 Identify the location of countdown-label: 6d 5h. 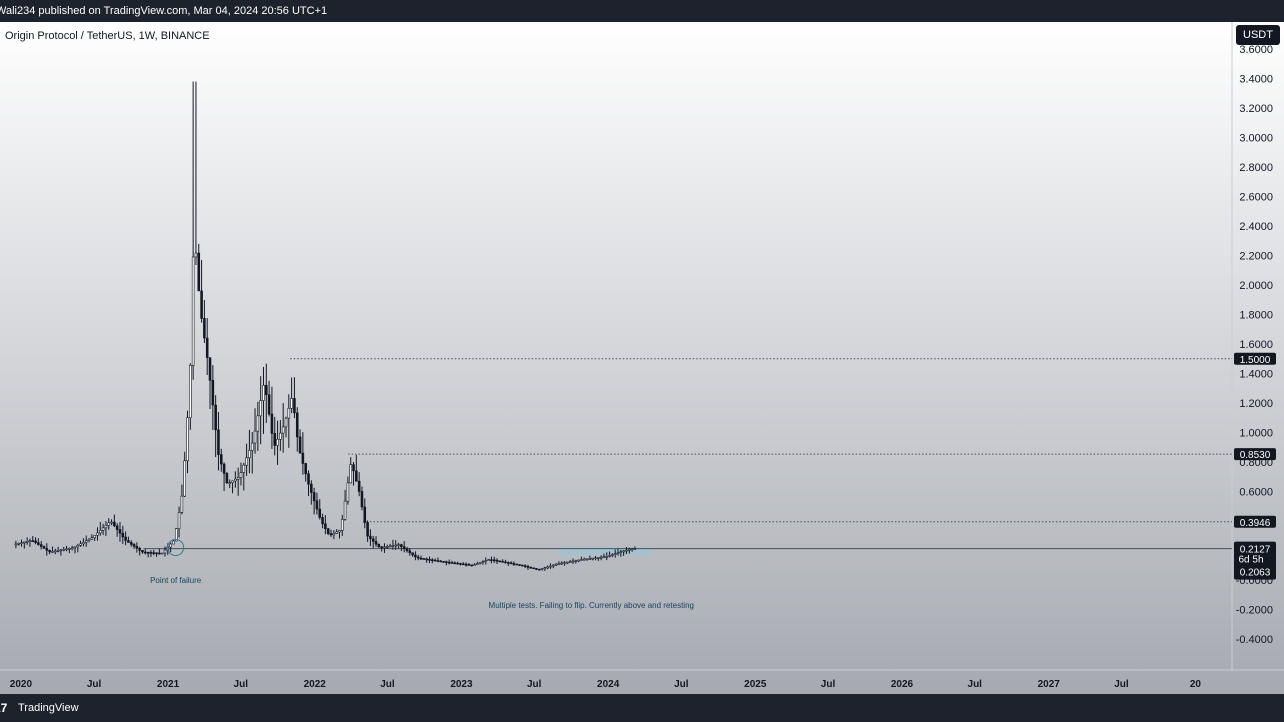
(1250, 560).